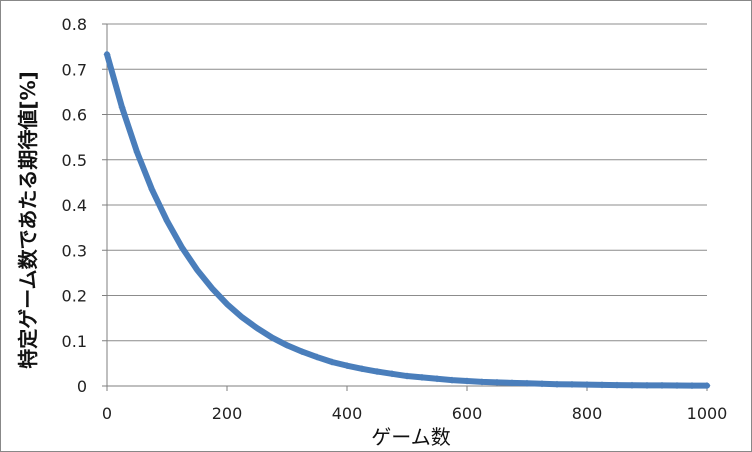  What do you see at coordinates (410, 437) in the screenshot?
I see `x-axis-title: ゲーム数` at bounding box center [410, 437].